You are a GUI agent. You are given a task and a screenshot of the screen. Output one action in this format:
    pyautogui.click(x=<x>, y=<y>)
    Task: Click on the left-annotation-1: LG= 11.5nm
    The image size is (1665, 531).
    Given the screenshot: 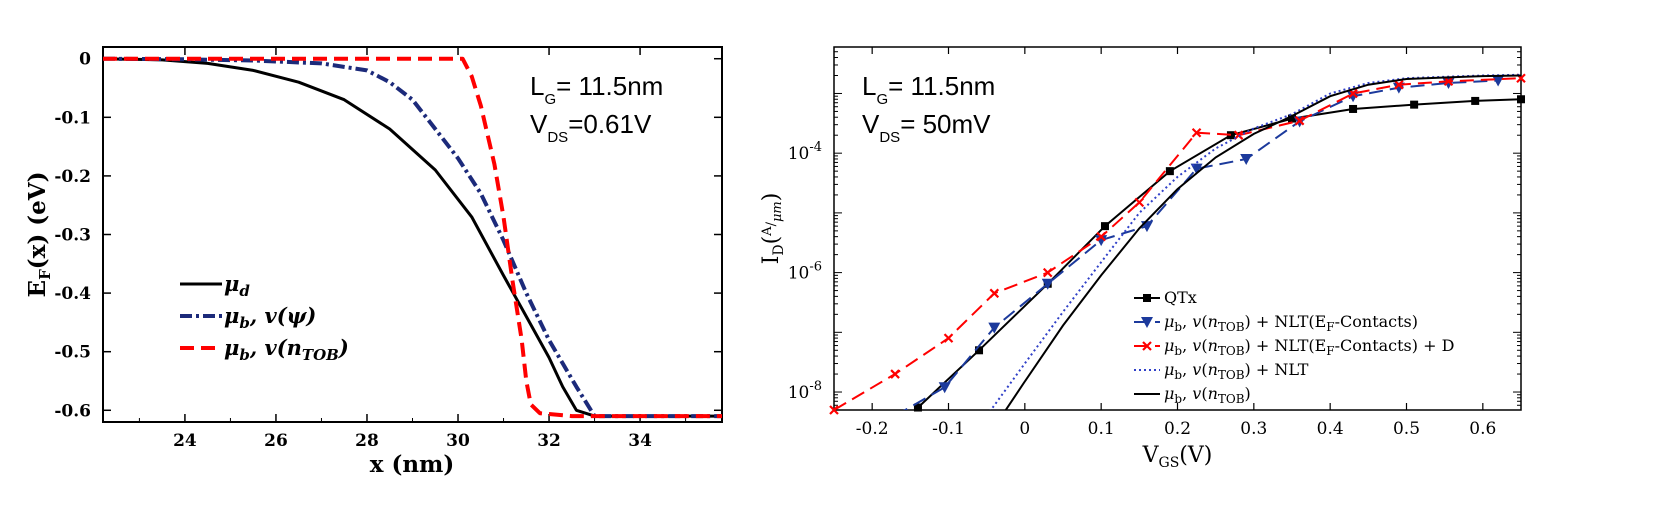 What is the action you would take?
    pyautogui.click(x=596, y=89)
    